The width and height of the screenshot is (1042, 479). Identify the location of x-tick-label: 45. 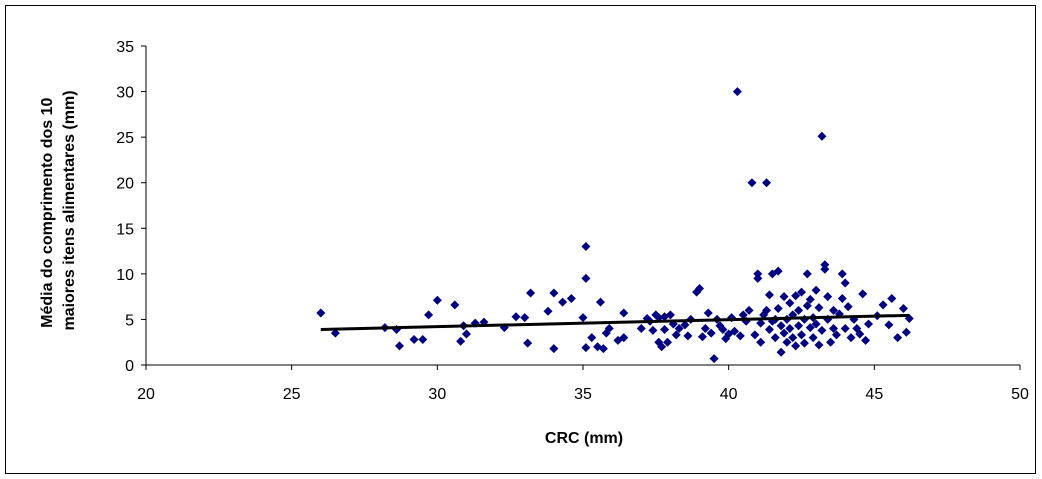
(874, 394).